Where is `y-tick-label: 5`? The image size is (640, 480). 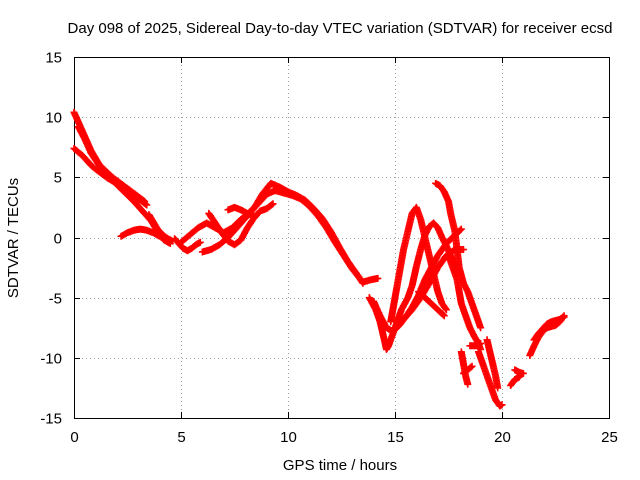 y-tick-label: 5 is located at coordinates (58, 178).